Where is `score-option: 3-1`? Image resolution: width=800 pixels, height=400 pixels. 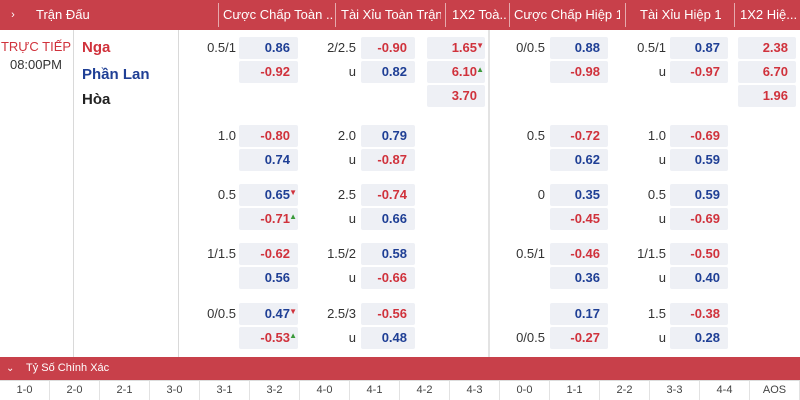
score-option: 3-1 is located at coordinates (225, 390).